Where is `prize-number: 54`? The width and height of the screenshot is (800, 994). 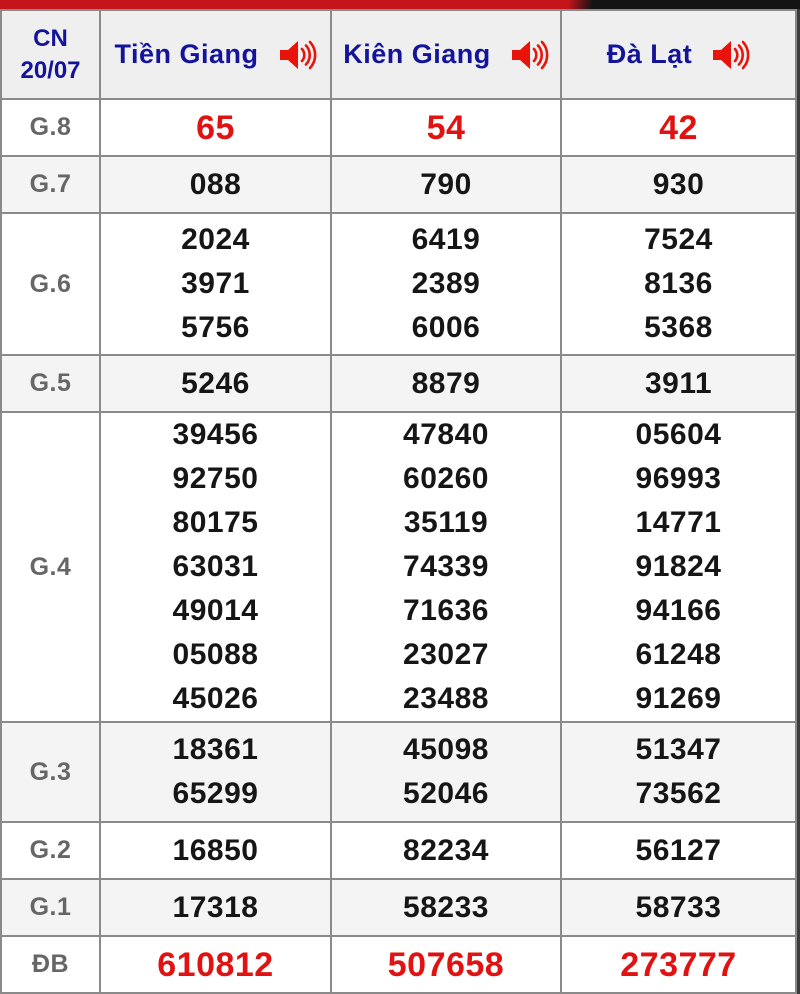 prize-number: 54 is located at coordinates (446, 127).